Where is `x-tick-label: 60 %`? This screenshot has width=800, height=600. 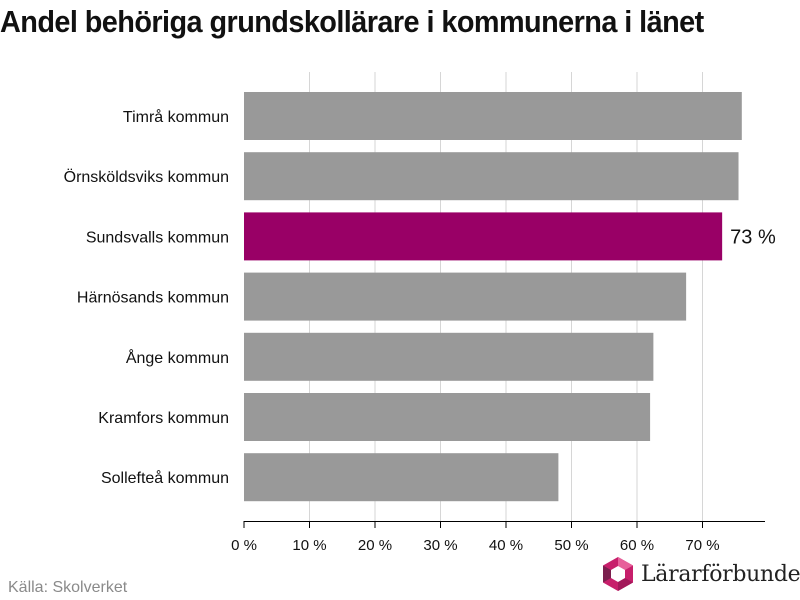
x-tick-label: 60 % is located at coordinates (637, 545).